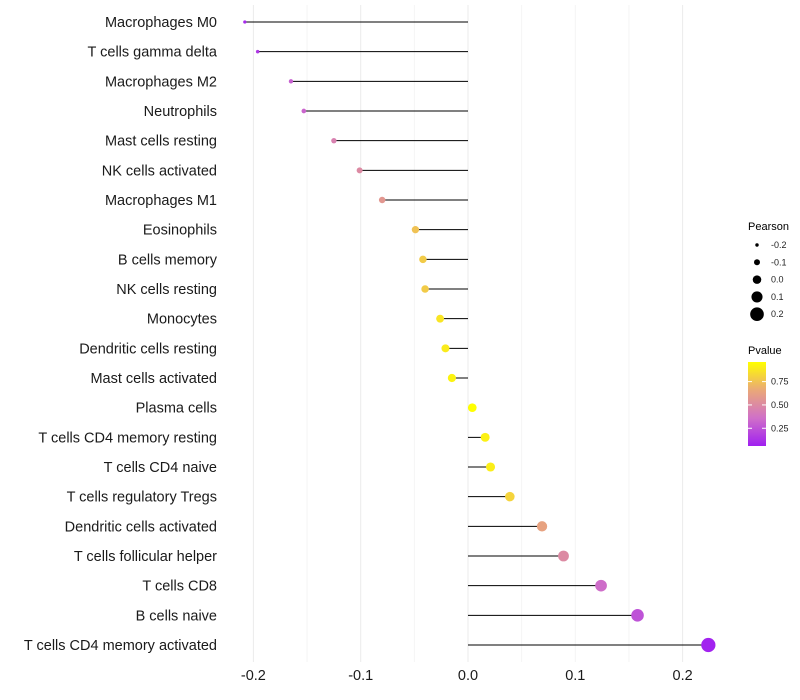  Describe the element at coordinates (161, 201) in the screenshot. I see `y-category-label: Macrophages M1` at that location.